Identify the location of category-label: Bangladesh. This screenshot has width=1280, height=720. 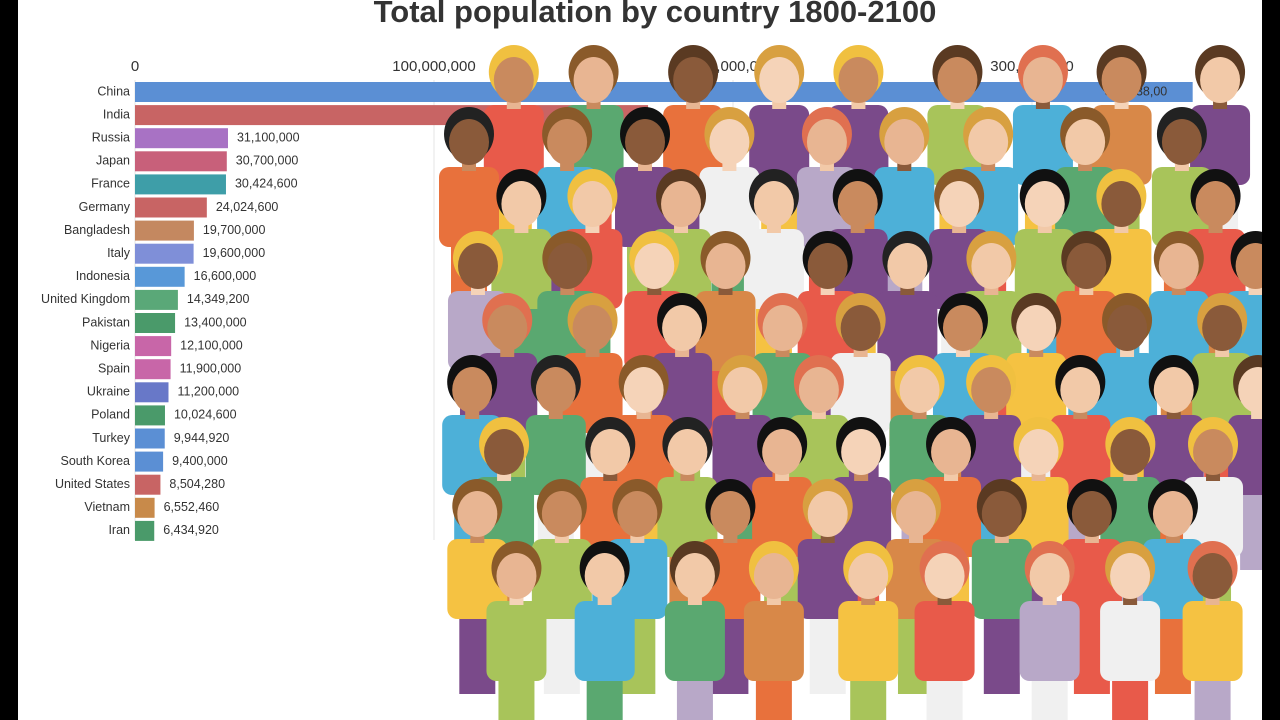
(97, 230).